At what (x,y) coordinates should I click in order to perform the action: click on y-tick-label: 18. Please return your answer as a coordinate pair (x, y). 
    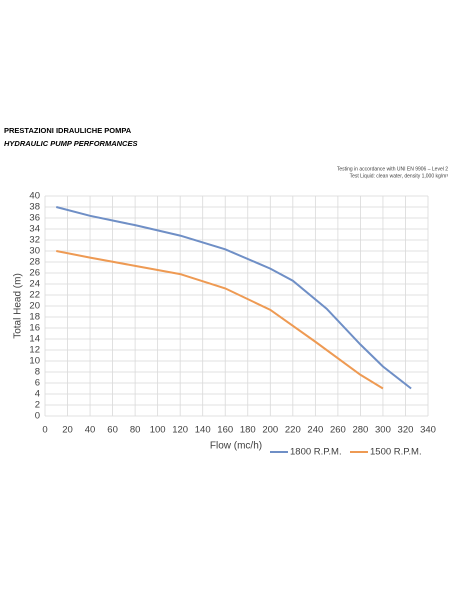
    Looking at the image, I should click on (34, 317).